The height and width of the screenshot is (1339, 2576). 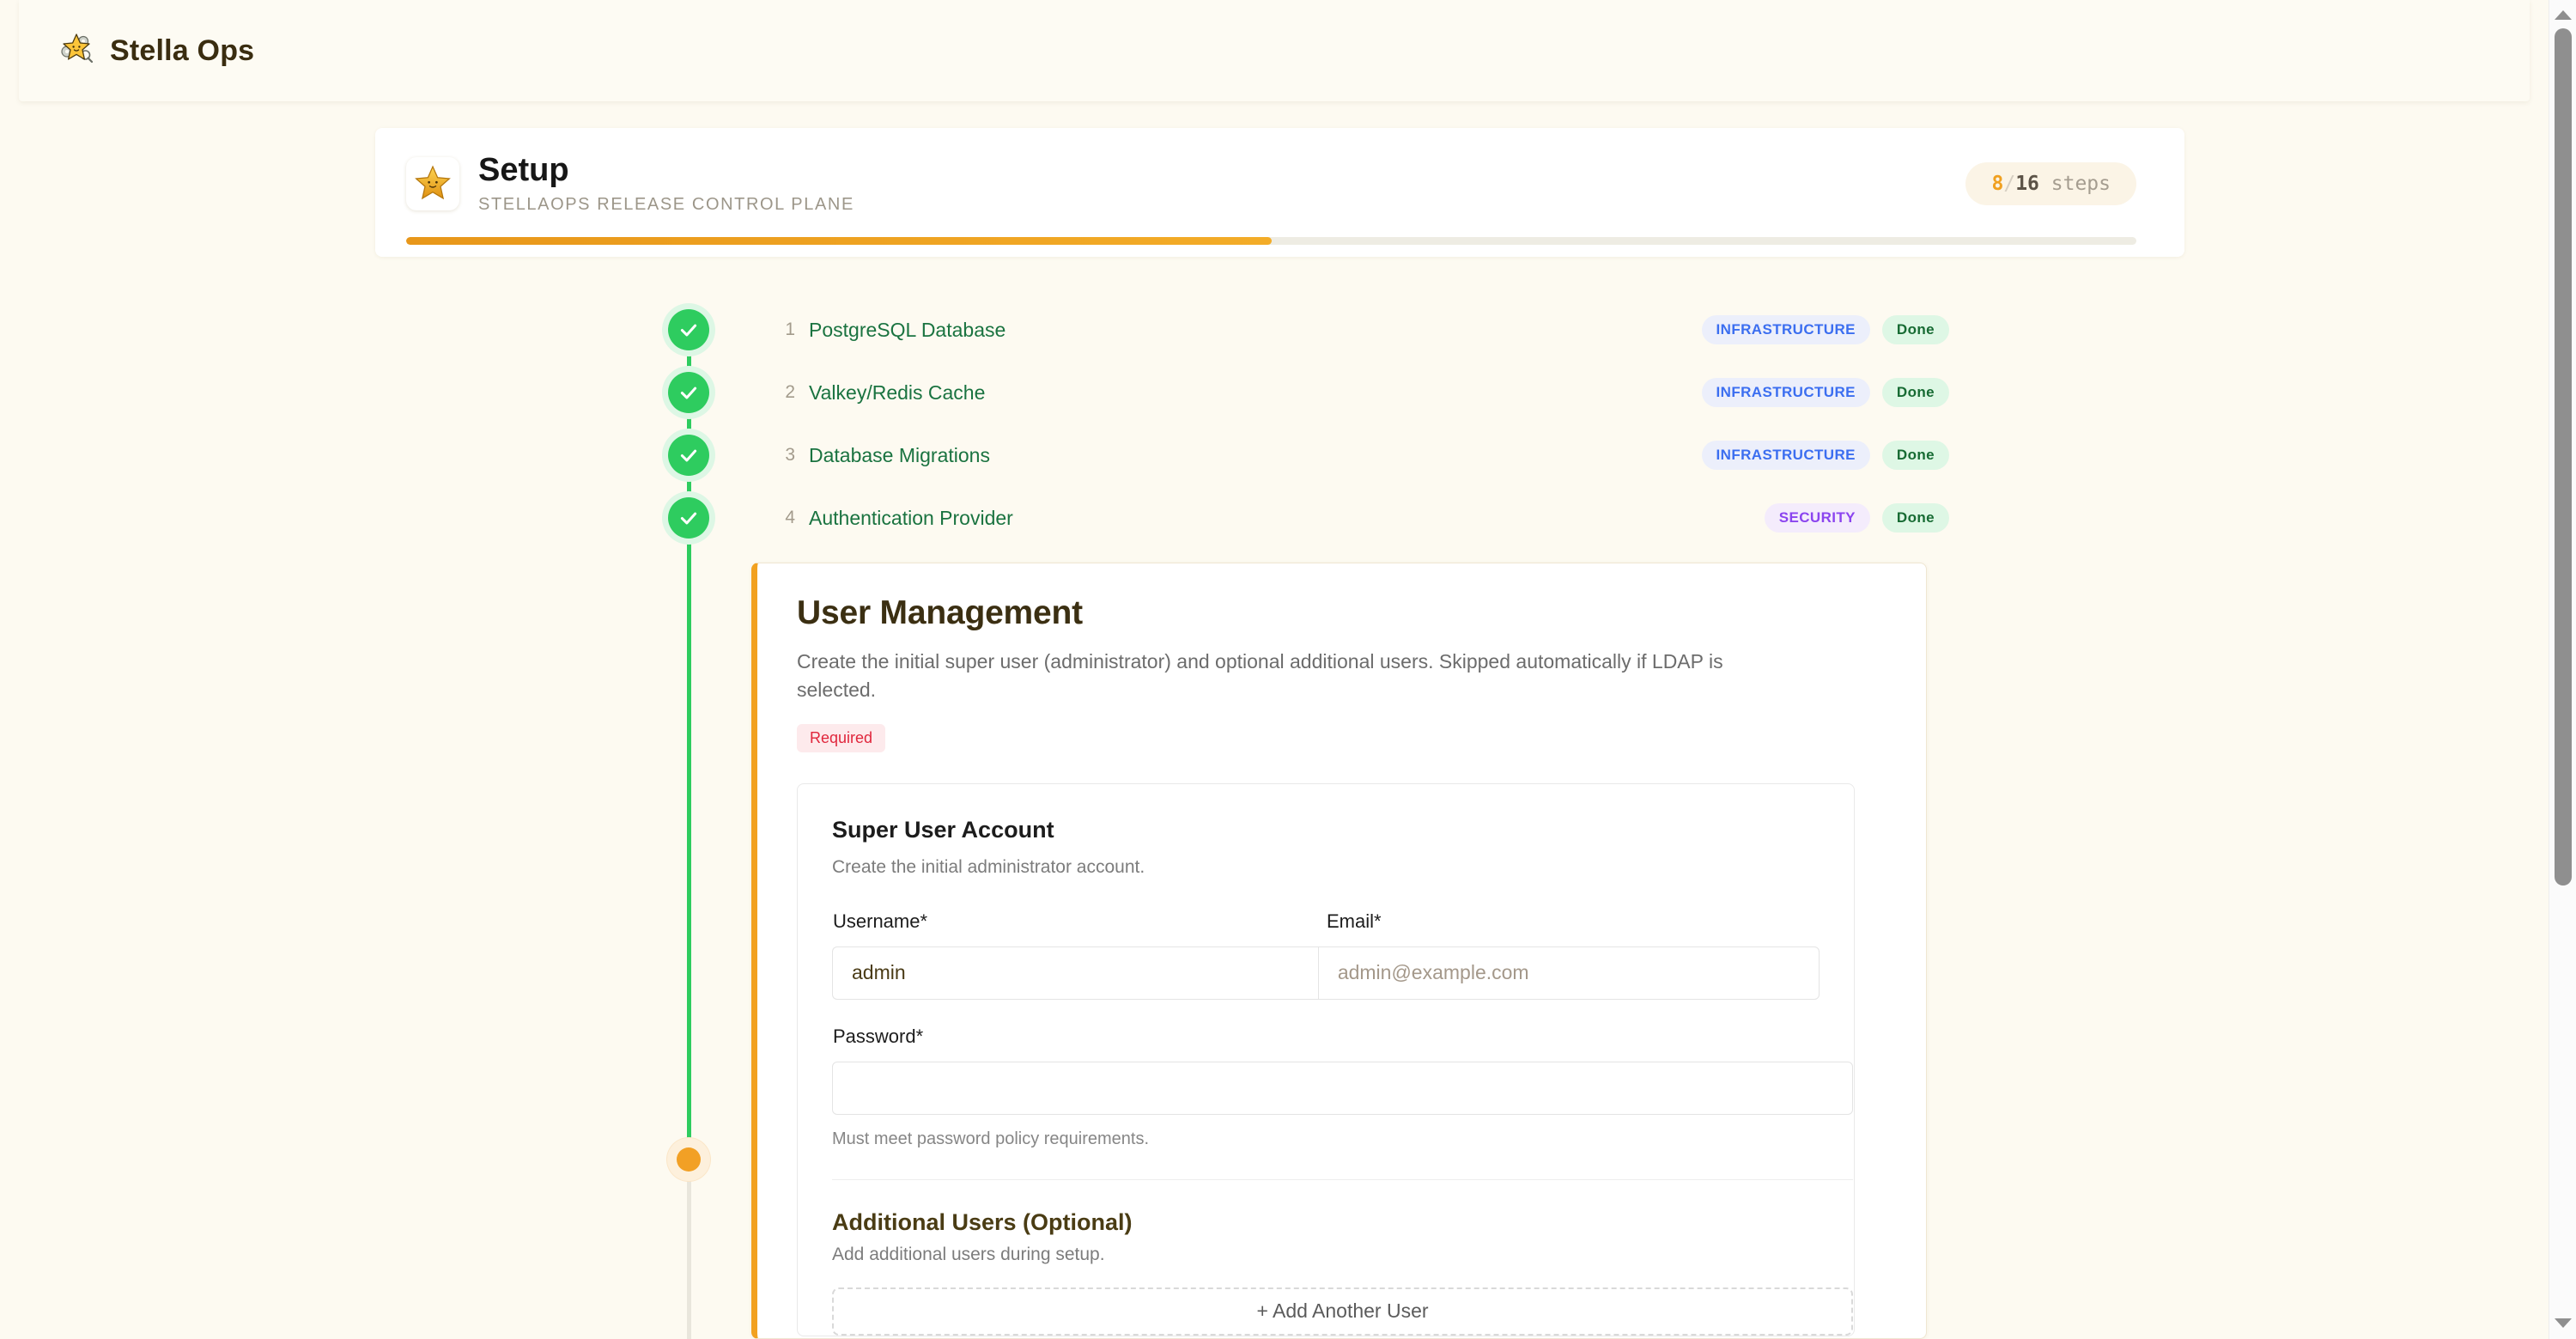 I want to click on step-category-badge: SECURITY, so click(x=1817, y=518).